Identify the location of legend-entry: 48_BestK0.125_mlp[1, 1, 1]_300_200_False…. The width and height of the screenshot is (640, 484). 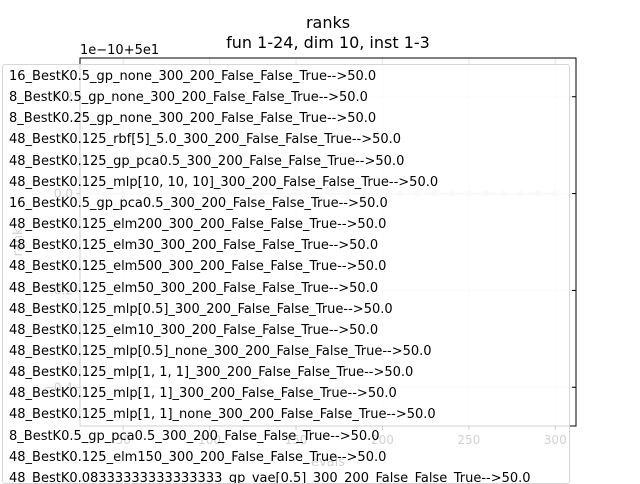
(211, 373).